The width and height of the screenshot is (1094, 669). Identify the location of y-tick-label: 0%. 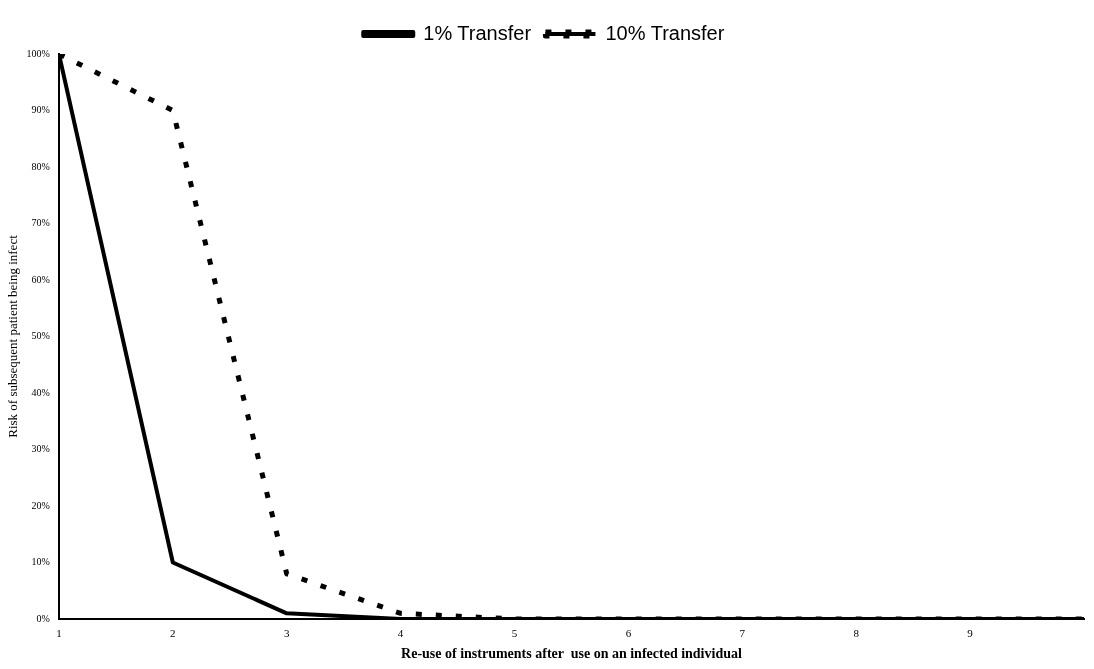
(43, 618).